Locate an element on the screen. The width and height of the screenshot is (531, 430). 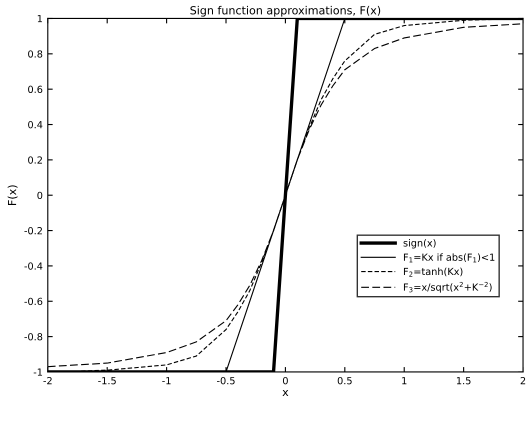
y-tick-label: 0.4 is located at coordinates (35, 124).